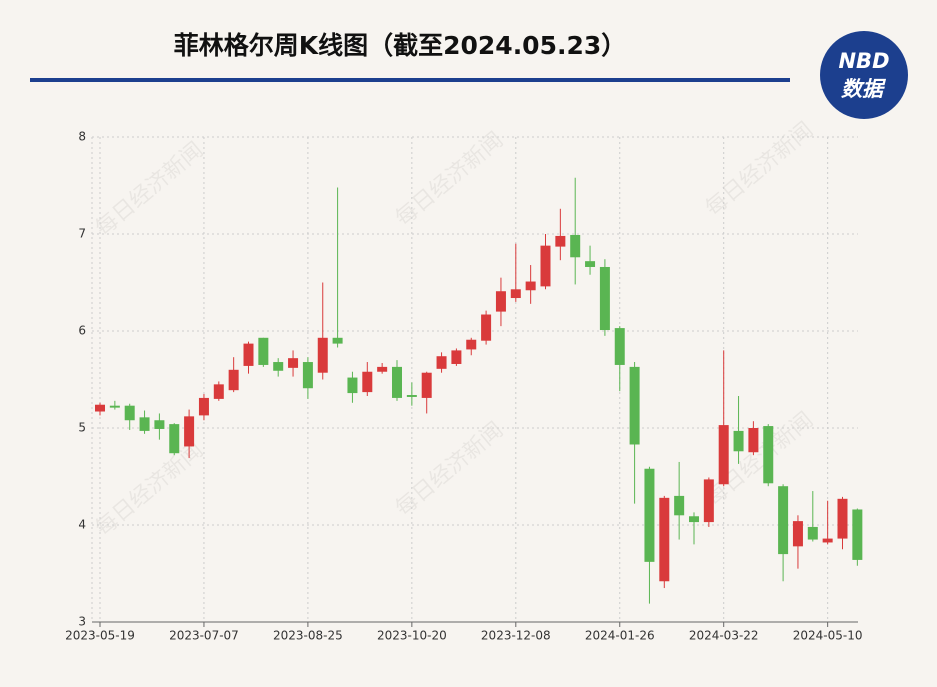 Image resolution: width=937 pixels, height=687 pixels. I want to click on x-tick-label: 2023-08-25, so click(308, 636).